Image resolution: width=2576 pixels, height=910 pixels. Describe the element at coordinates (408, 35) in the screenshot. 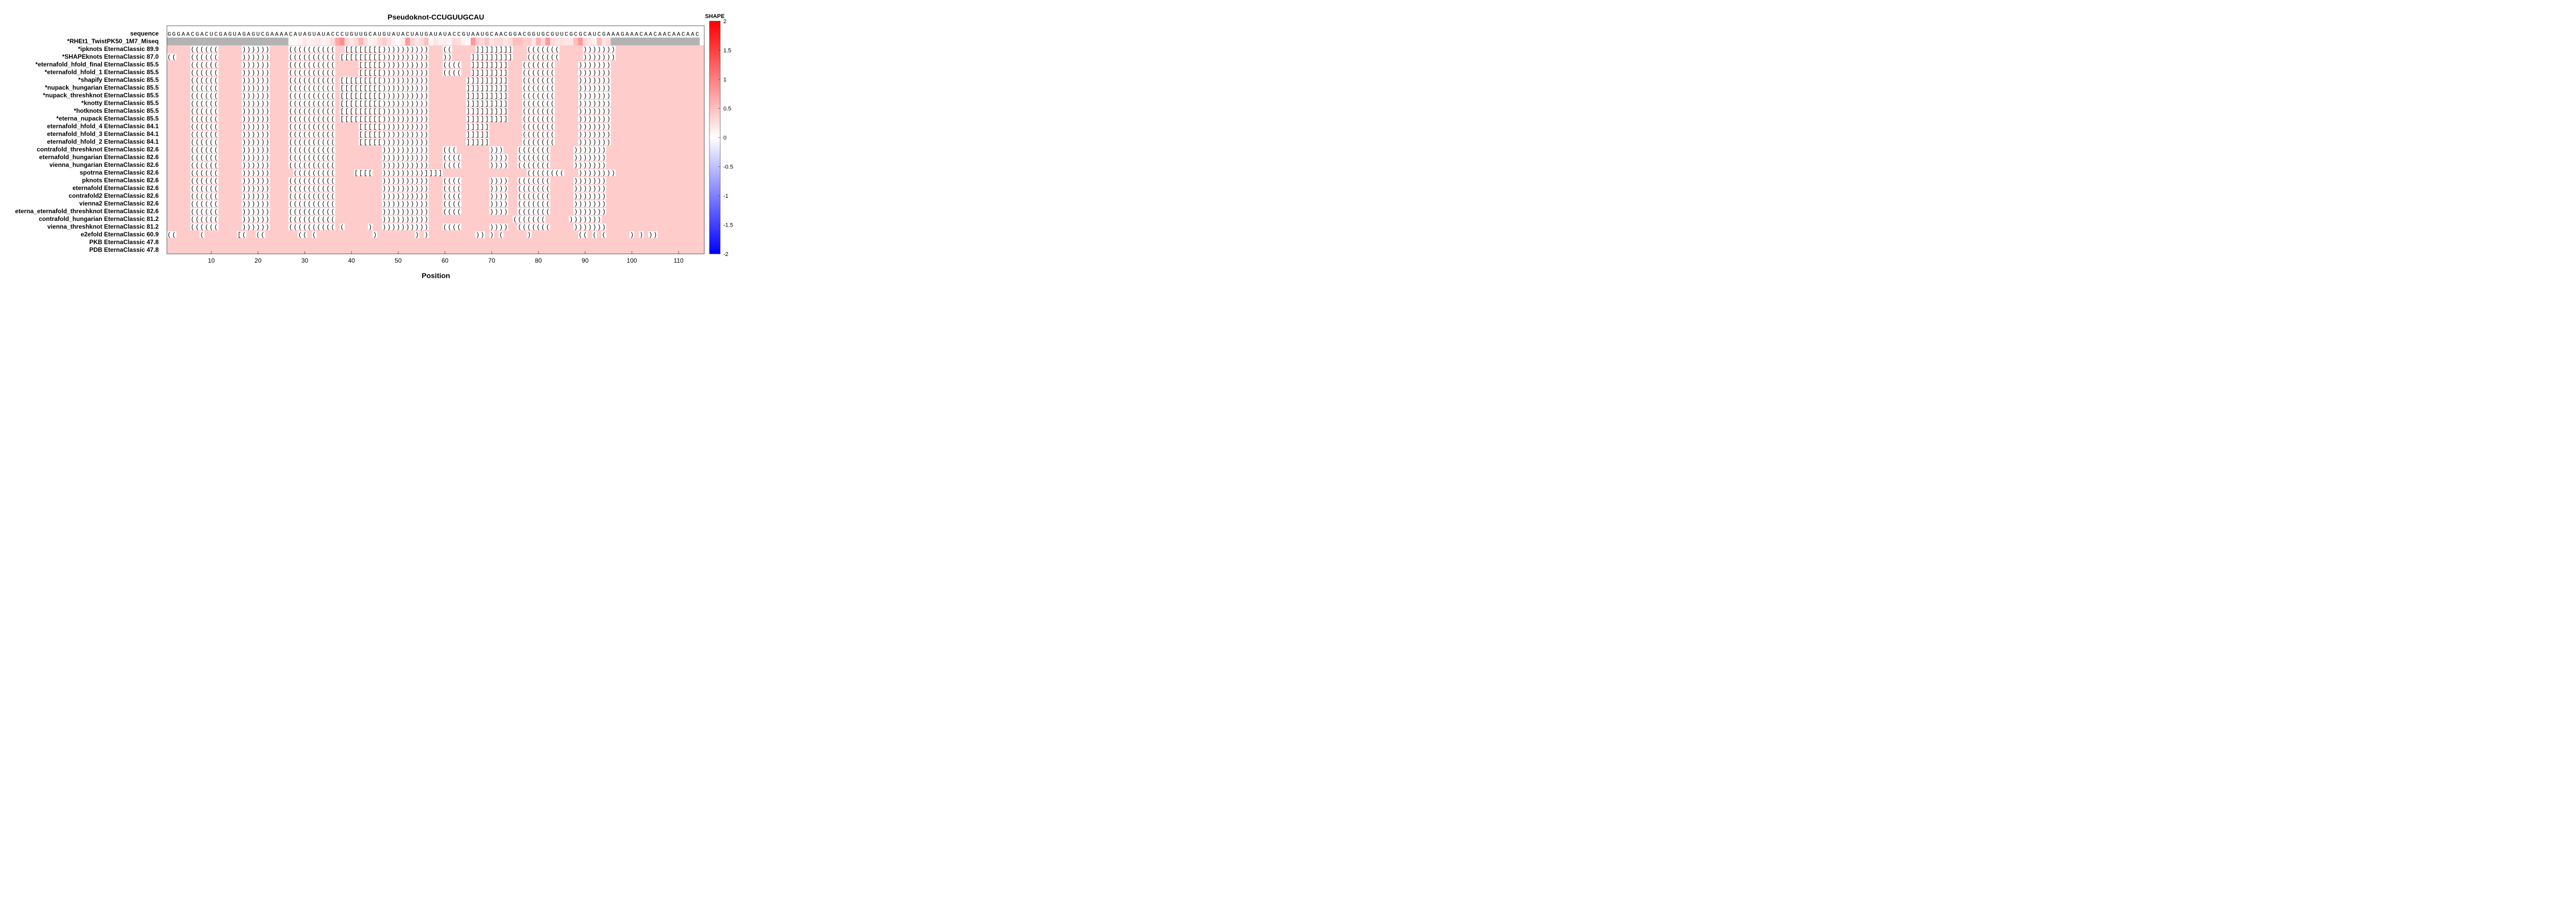

I see `sequence-nucleotide: C` at that location.